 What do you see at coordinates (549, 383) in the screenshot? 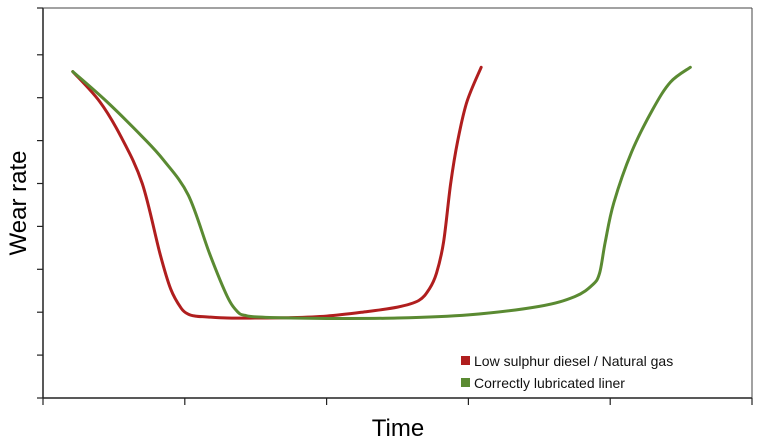
I see `legend-label-correctly-lubricated: Correctly lubricated liner` at bounding box center [549, 383].